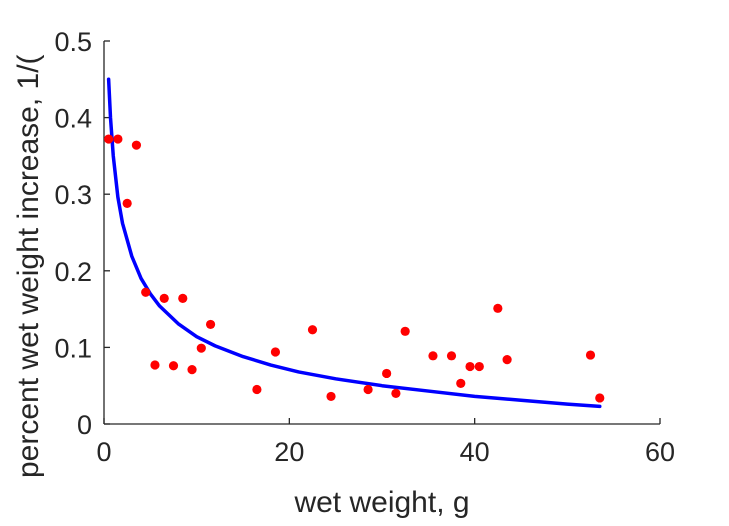 The width and height of the screenshot is (729, 526). I want to click on y-tick-label: 0.5, so click(73, 42).